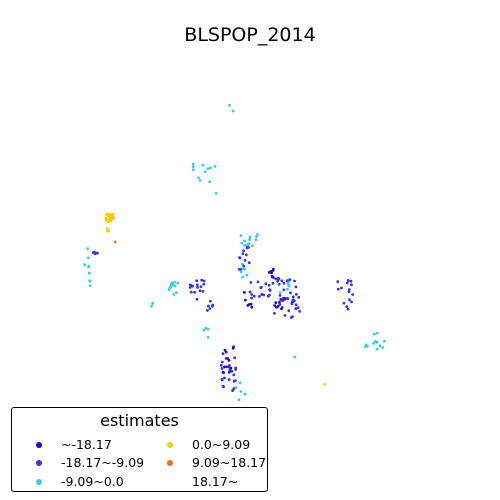 The height and width of the screenshot is (500, 500). Describe the element at coordinates (250, 35) in the screenshot. I see `chart-title: BLSPOP_2014` at that location.